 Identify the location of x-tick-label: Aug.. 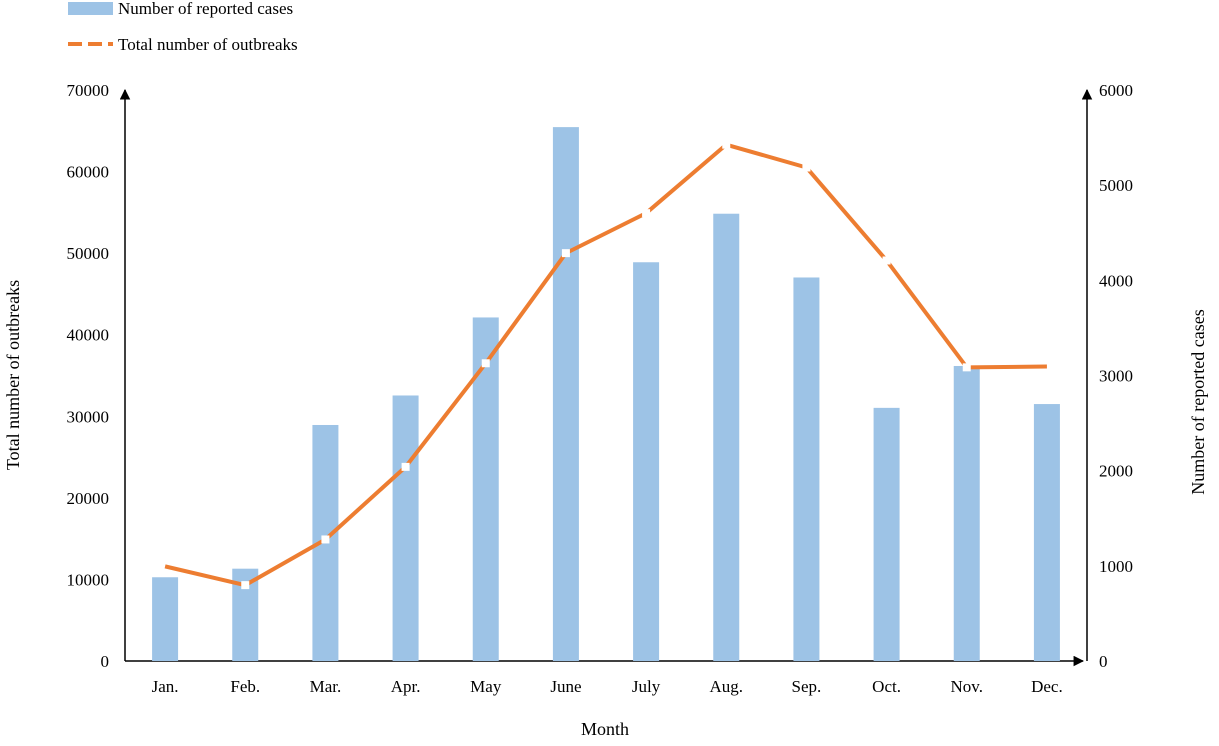
(726, 686).